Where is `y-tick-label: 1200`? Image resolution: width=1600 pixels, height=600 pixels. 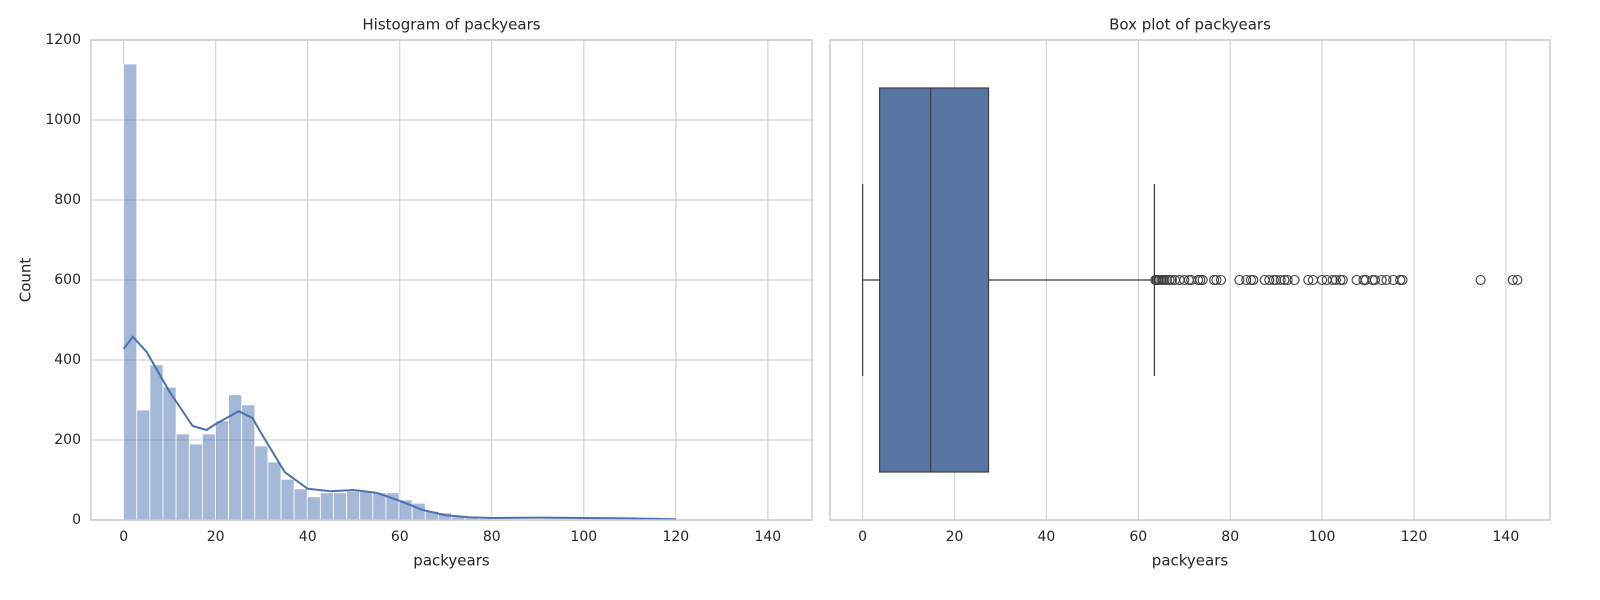 y-tick-label: 1200 is located at coordinates (63, 40).